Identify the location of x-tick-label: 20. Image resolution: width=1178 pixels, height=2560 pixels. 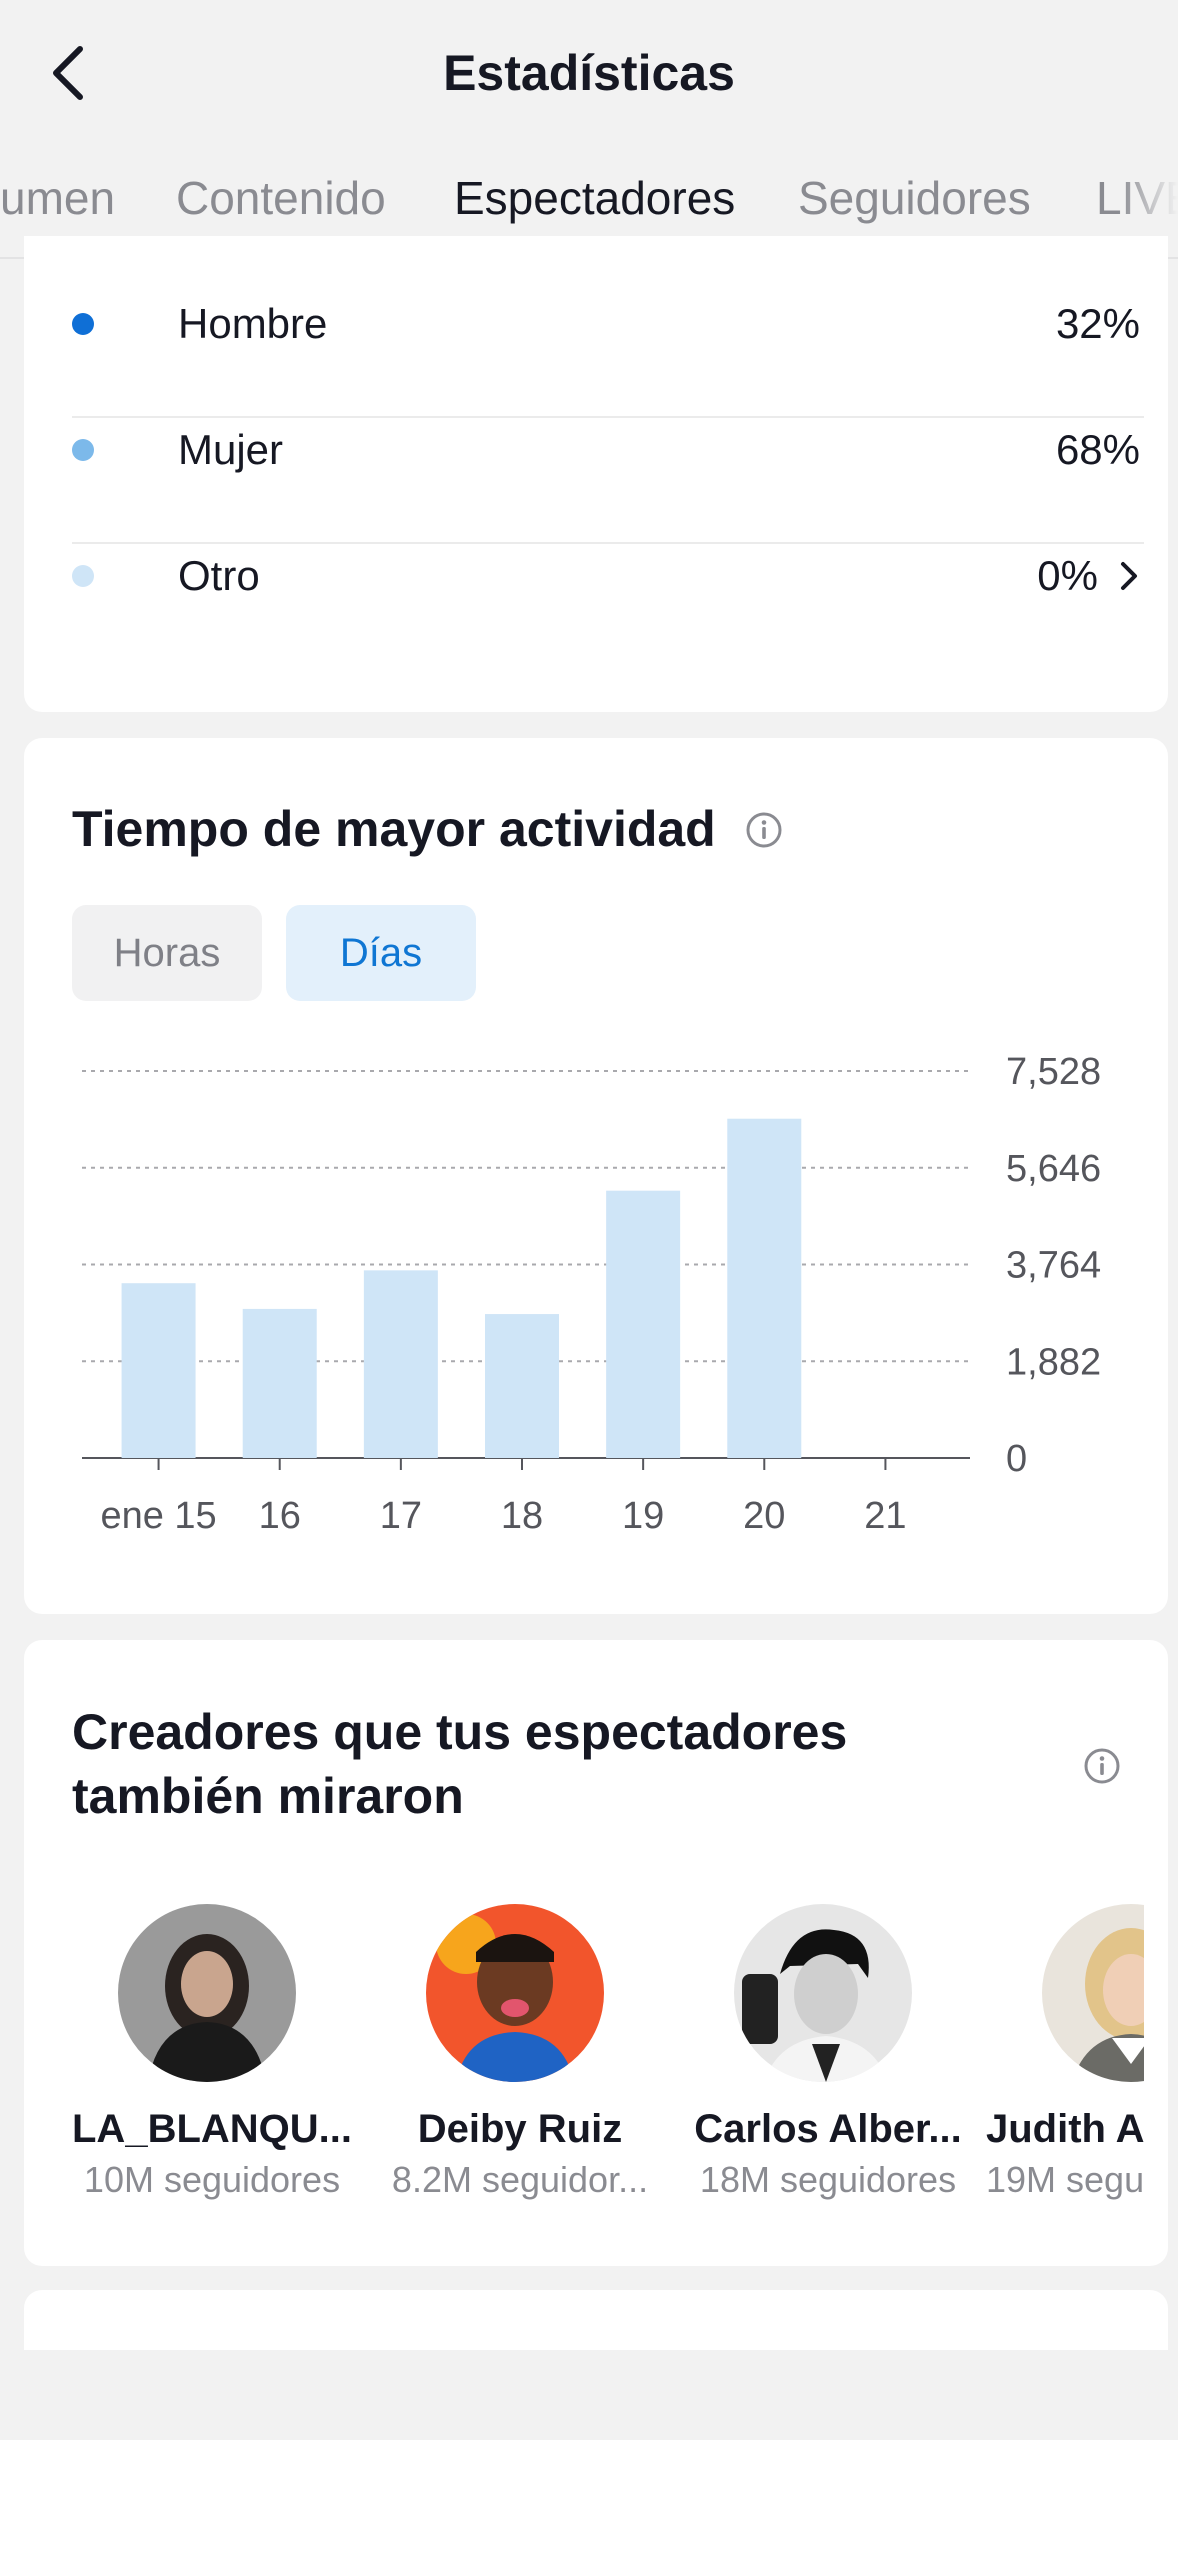
(764, 1516).